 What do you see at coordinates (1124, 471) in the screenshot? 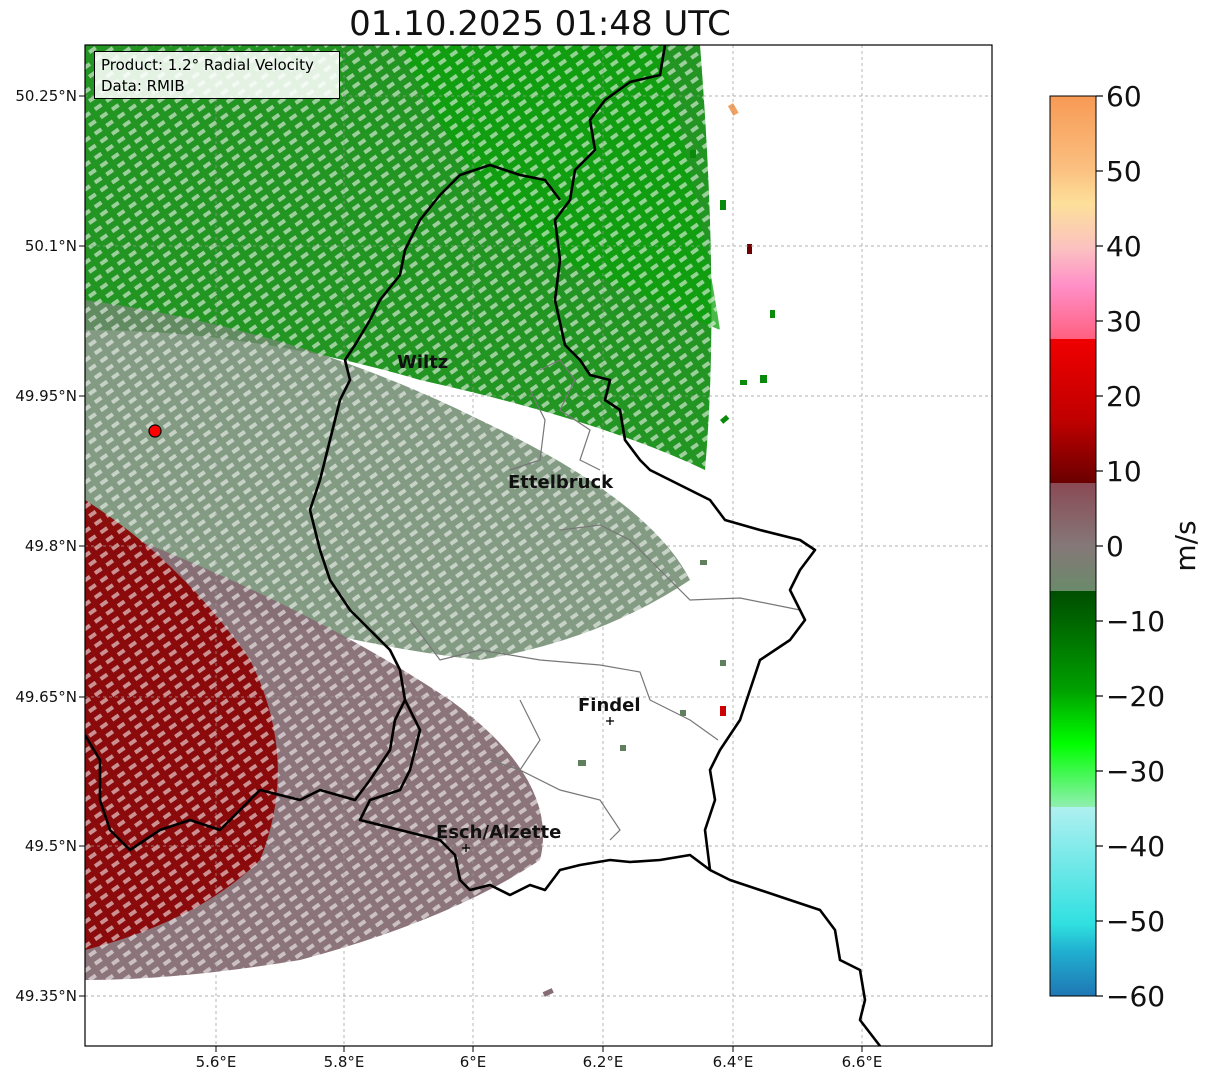
I see `colorbar-tick-label: 10` at bounding box center [1124, 471].